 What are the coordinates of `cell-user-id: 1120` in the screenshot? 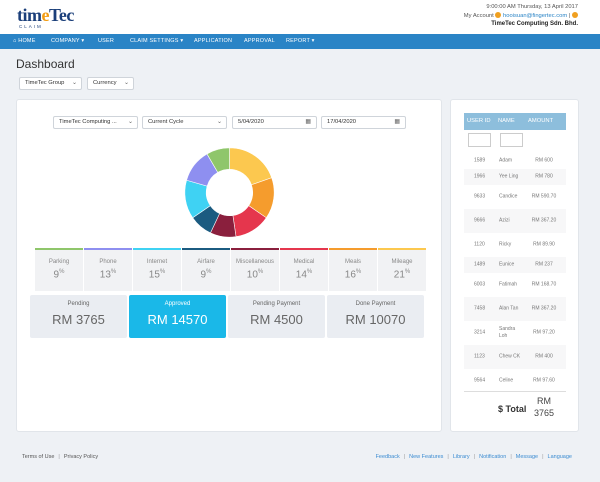 It's located at (479, 244).